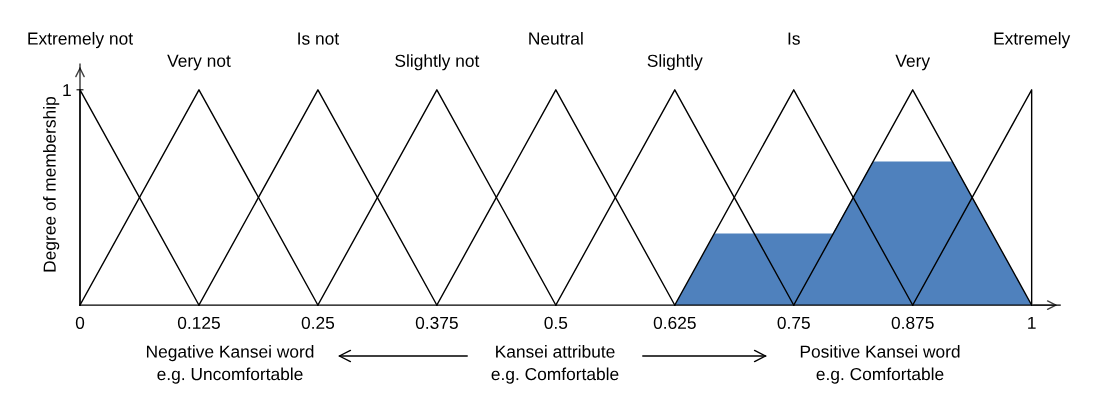  What do you see at coordinates (318, 322) in the screenshot?
I see `x-tick-label: 0.25` at bounding box center [318, 322].